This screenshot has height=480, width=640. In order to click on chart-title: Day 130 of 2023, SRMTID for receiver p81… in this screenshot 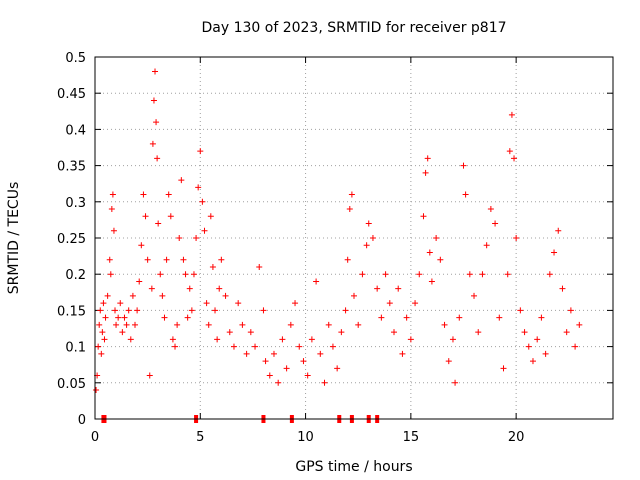, I will do `click(353, 28)`.